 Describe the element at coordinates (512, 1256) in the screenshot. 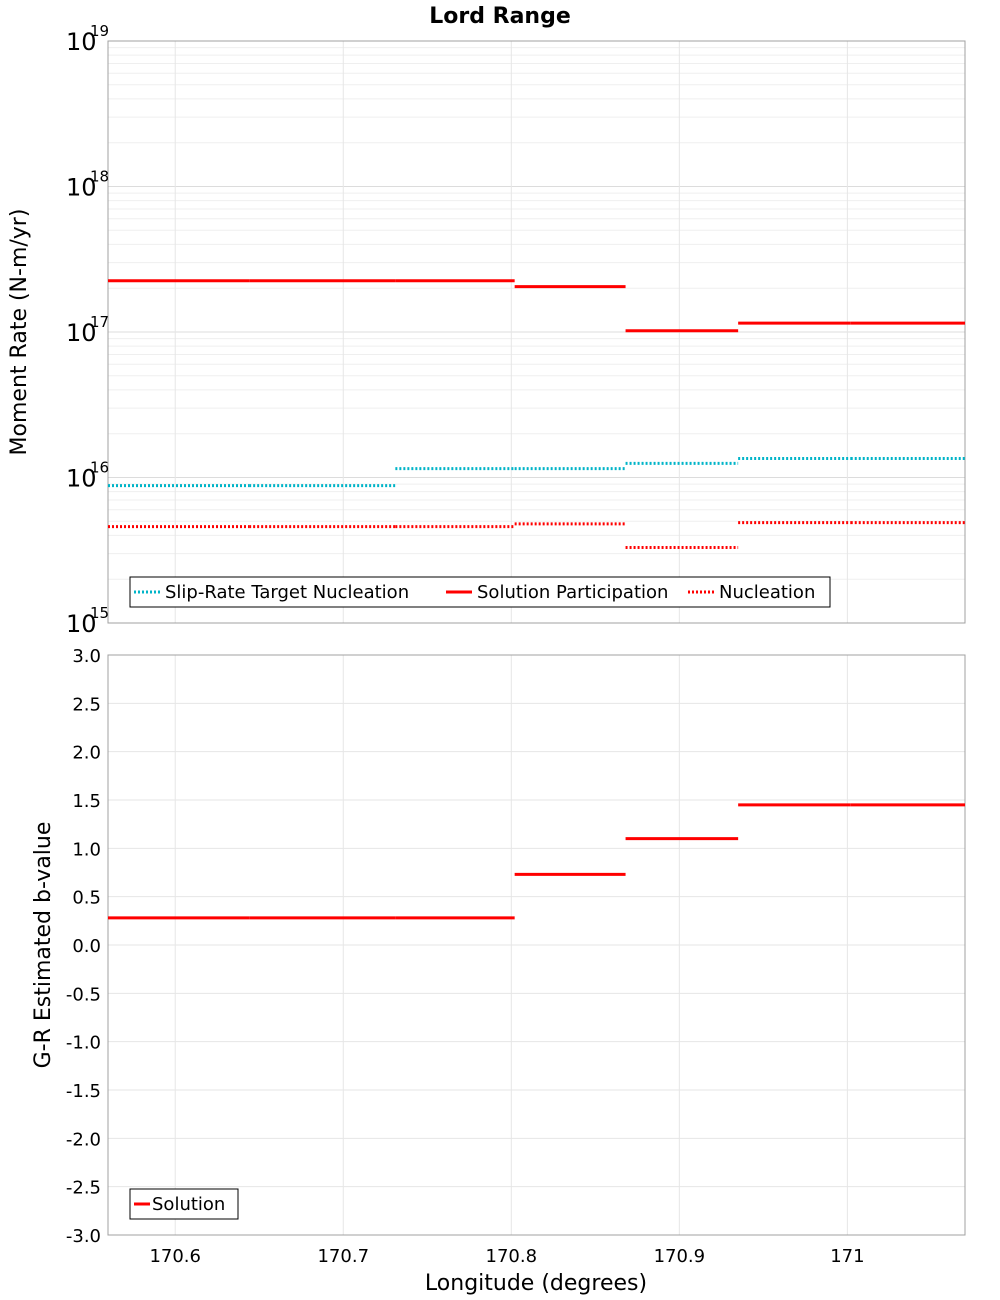

I see `x-tick-label: 170.8` at that location.